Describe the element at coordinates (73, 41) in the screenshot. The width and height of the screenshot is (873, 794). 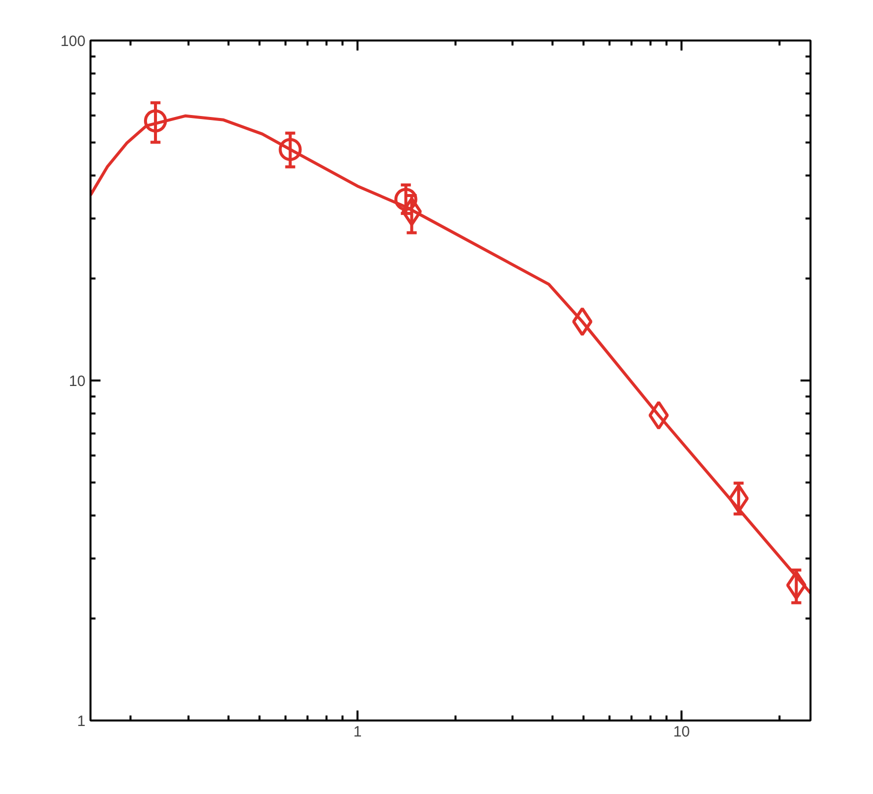
I see `y-tick-label: 100` at that location.